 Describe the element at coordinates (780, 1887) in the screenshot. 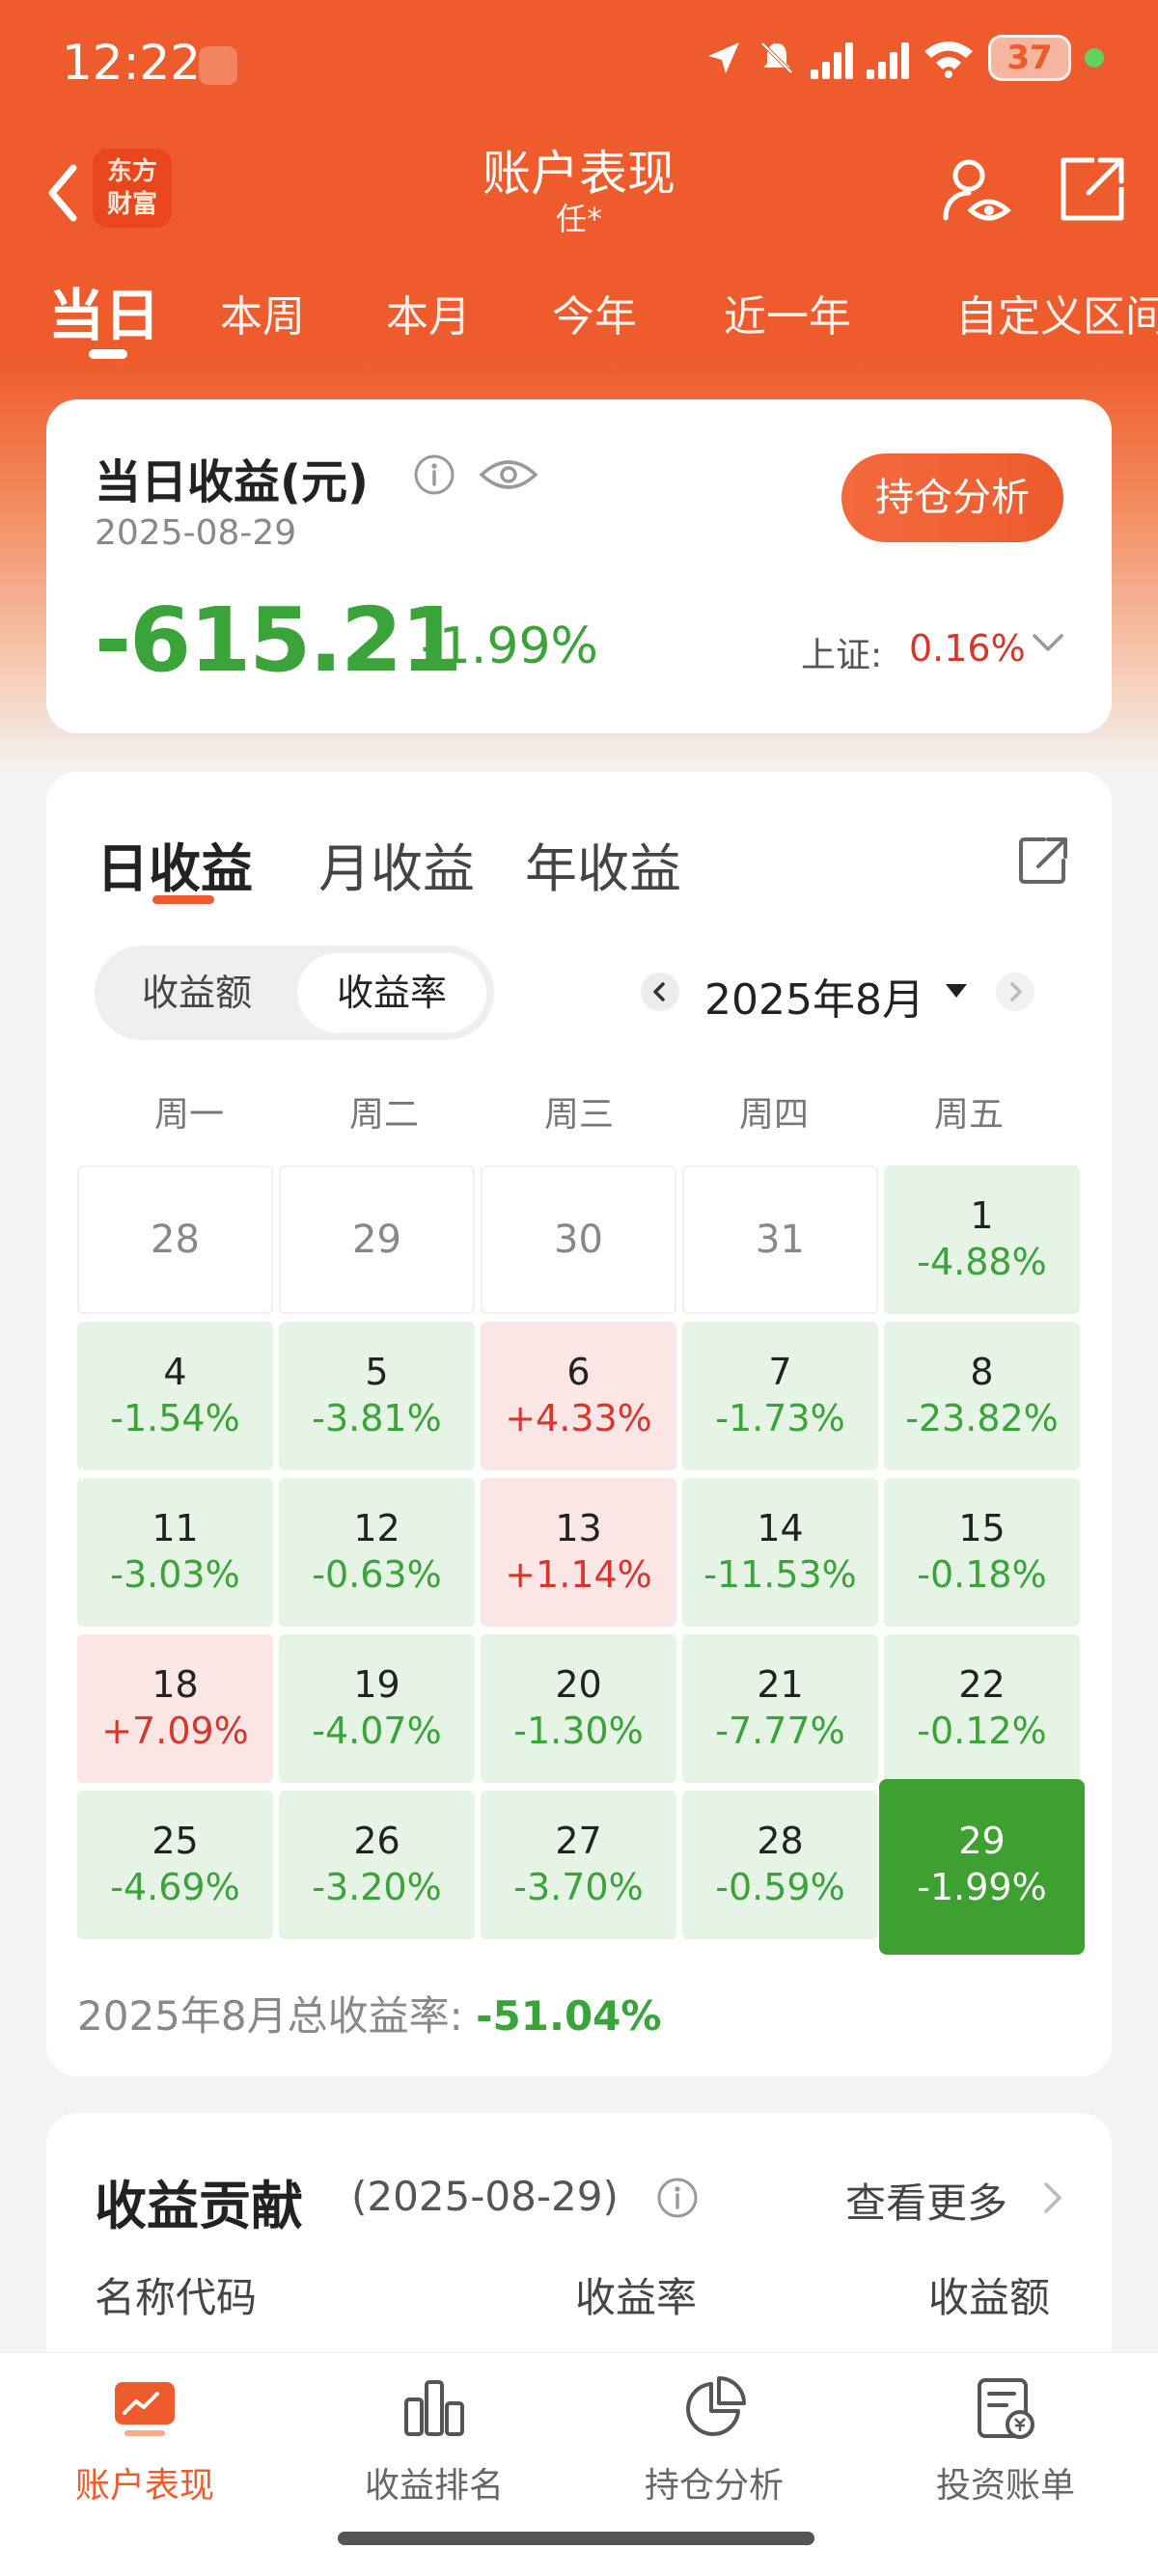

I see `cell-return-rate: -0.59%` at that location.